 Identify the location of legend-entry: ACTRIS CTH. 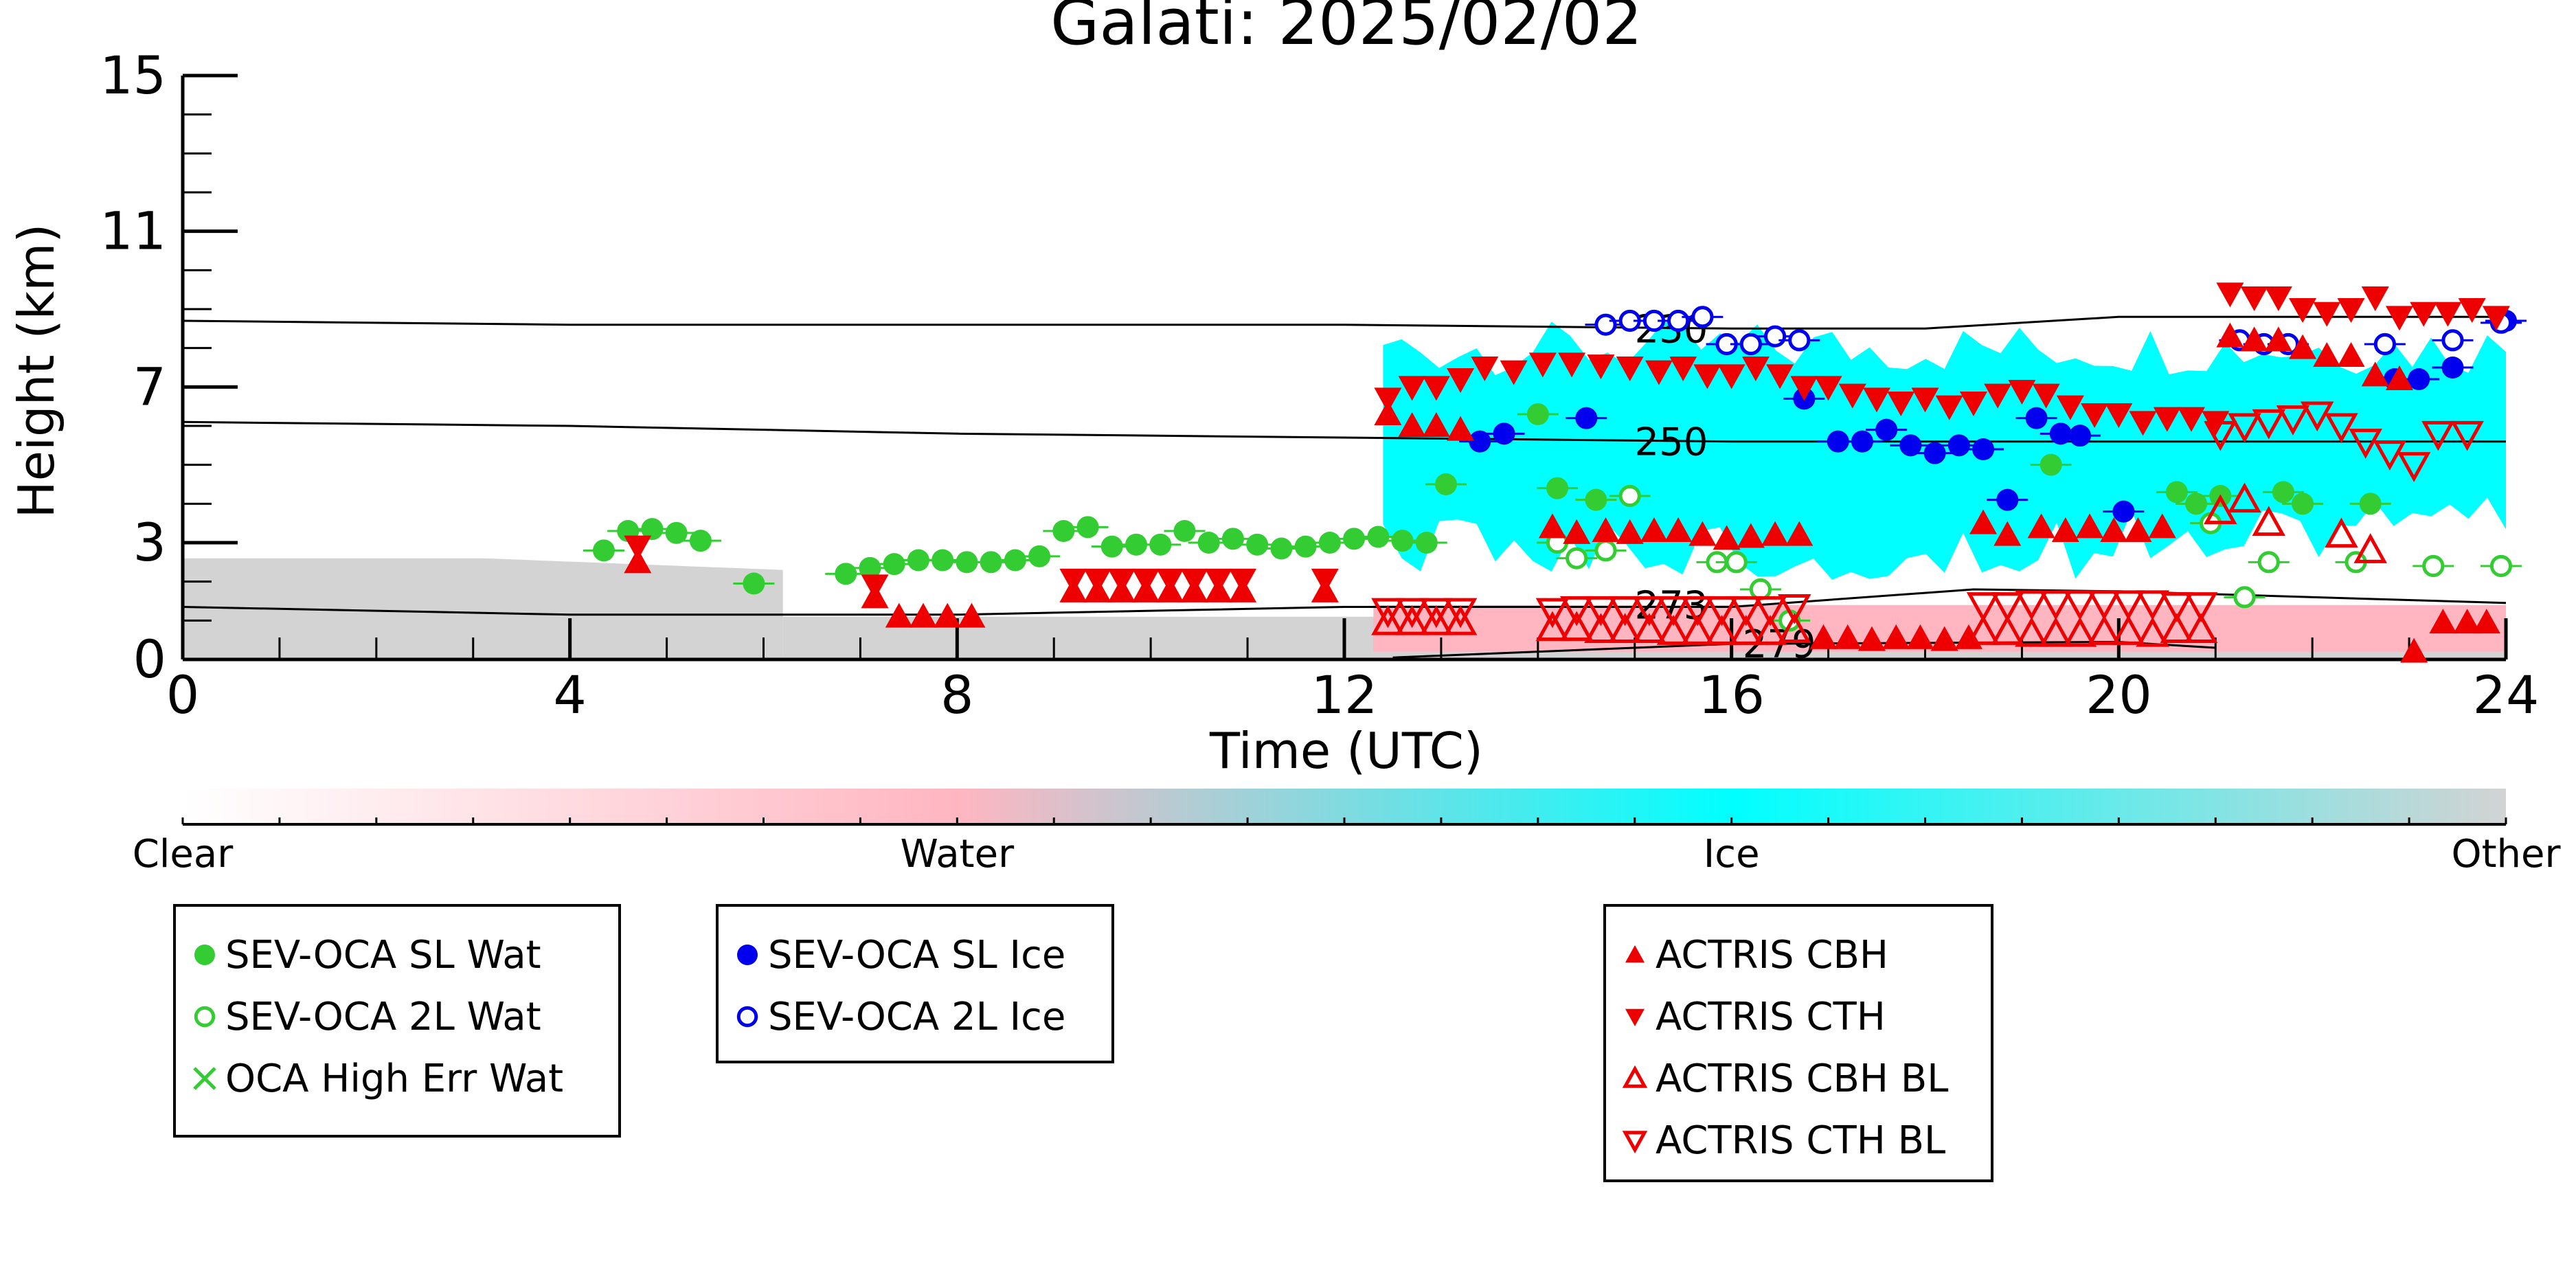
(1753, 1016).